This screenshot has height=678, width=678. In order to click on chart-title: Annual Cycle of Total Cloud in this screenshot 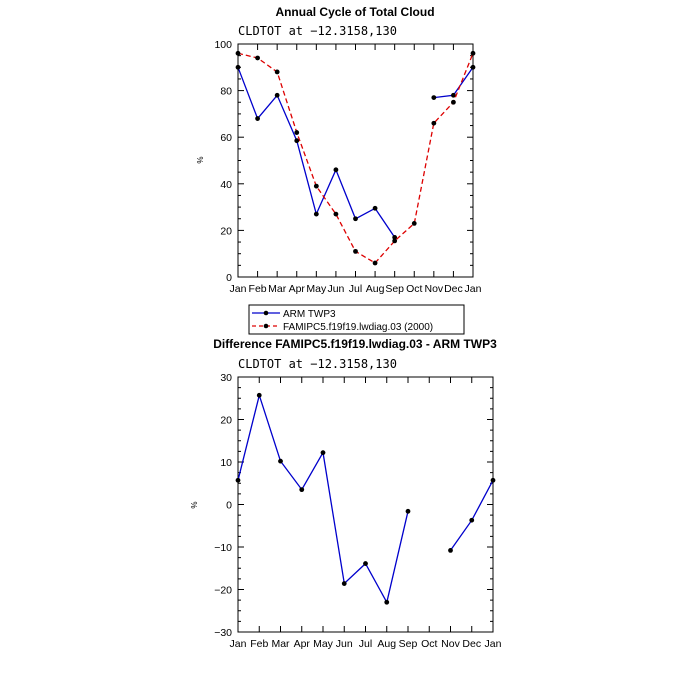, I will do `click(354, 12)`.